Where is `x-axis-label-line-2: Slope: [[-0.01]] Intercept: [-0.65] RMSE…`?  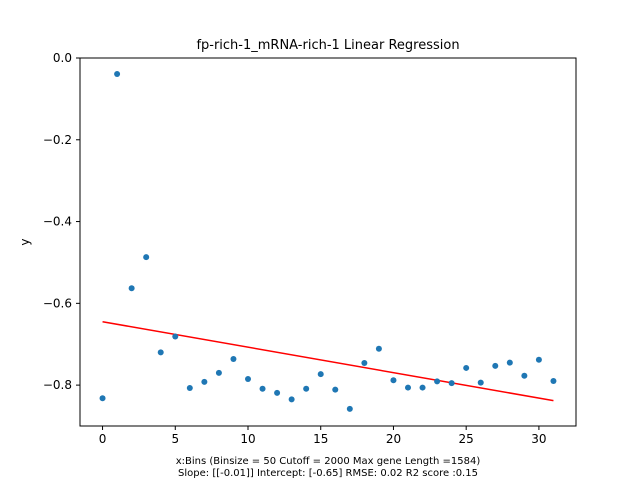 x-axis-label-line-2: Slope: [[-0.01]] Intercept: [-0.65] RMSE… is located at coordinates (328, 473).